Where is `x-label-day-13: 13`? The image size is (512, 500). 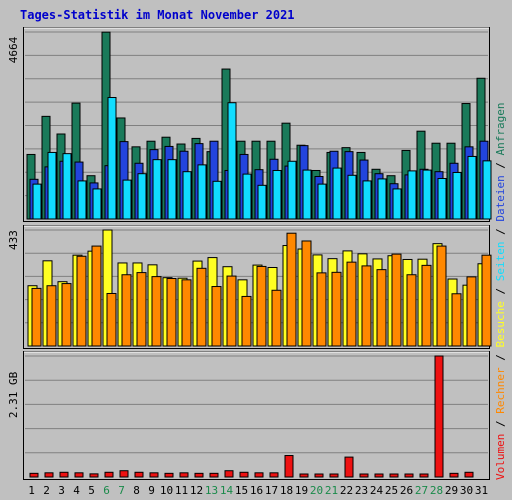 x-label-day-13: 13 is located at coordinates (211, 490).